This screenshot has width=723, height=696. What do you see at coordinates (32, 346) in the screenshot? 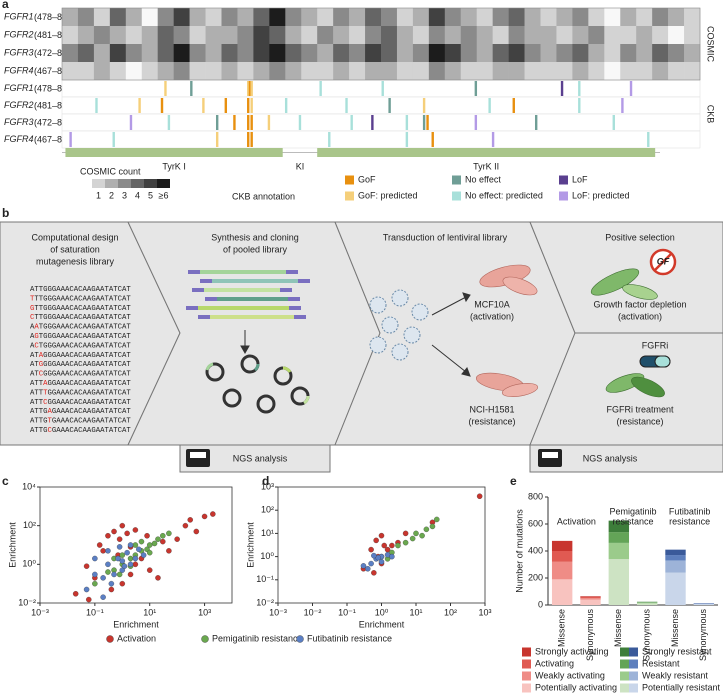
I see `sequence-part: A` at bounding box center [32, 346].